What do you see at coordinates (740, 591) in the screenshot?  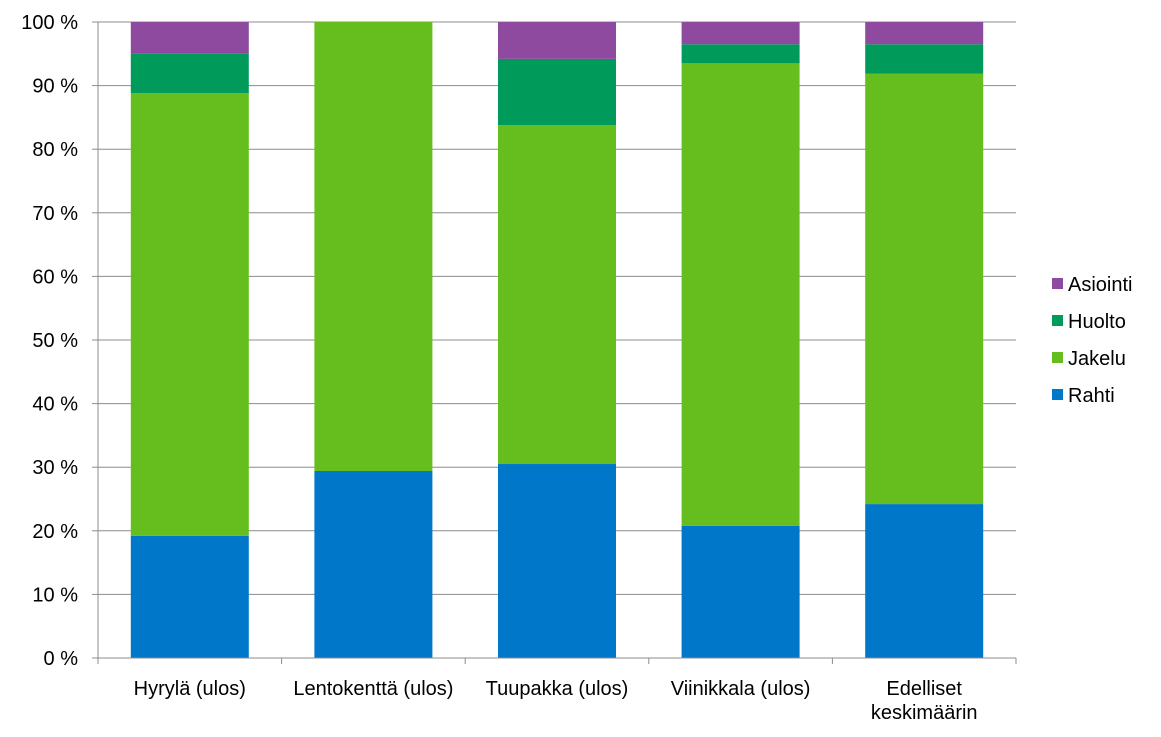 I see `bar-rahti-viinikkala-ulos` at bounding box center [740, 591].